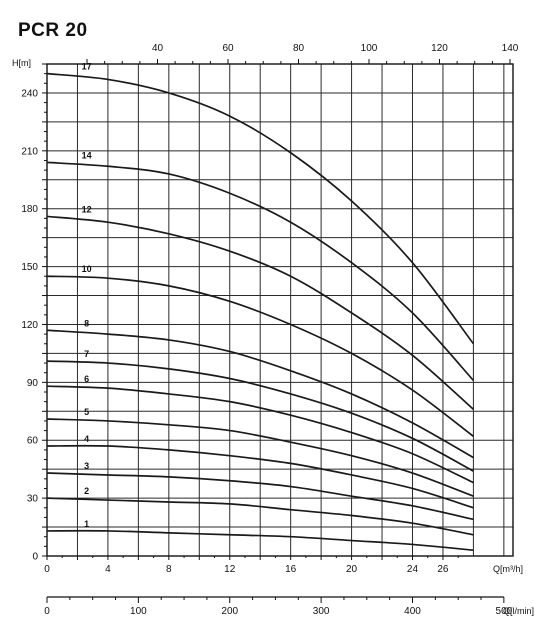  What do you see at coordinates (21, 63) in the screenshot?
I see `y-axis-label: H[m]` at bounding box center [21, 63].